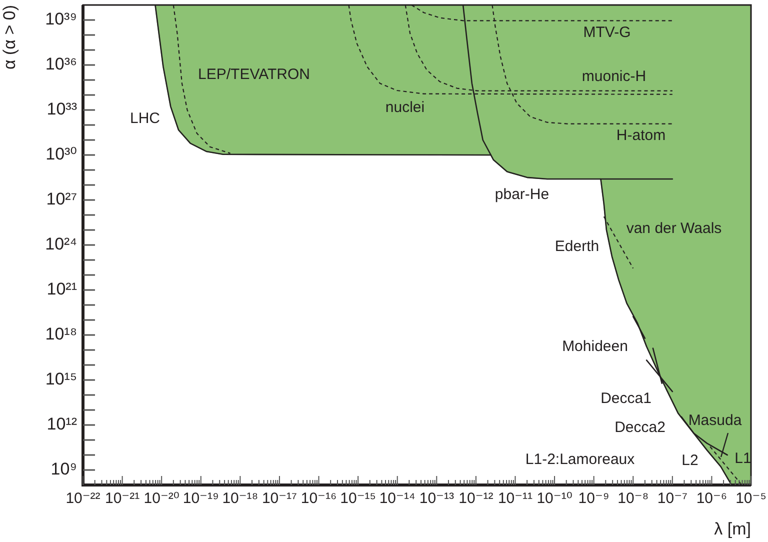 This screenshot has height=542, width=768. What do you see at coordinates (122, 499) in the screenshot?
I see `x-tick-label: 10⁻²¹` at bounding box center [122, 499].